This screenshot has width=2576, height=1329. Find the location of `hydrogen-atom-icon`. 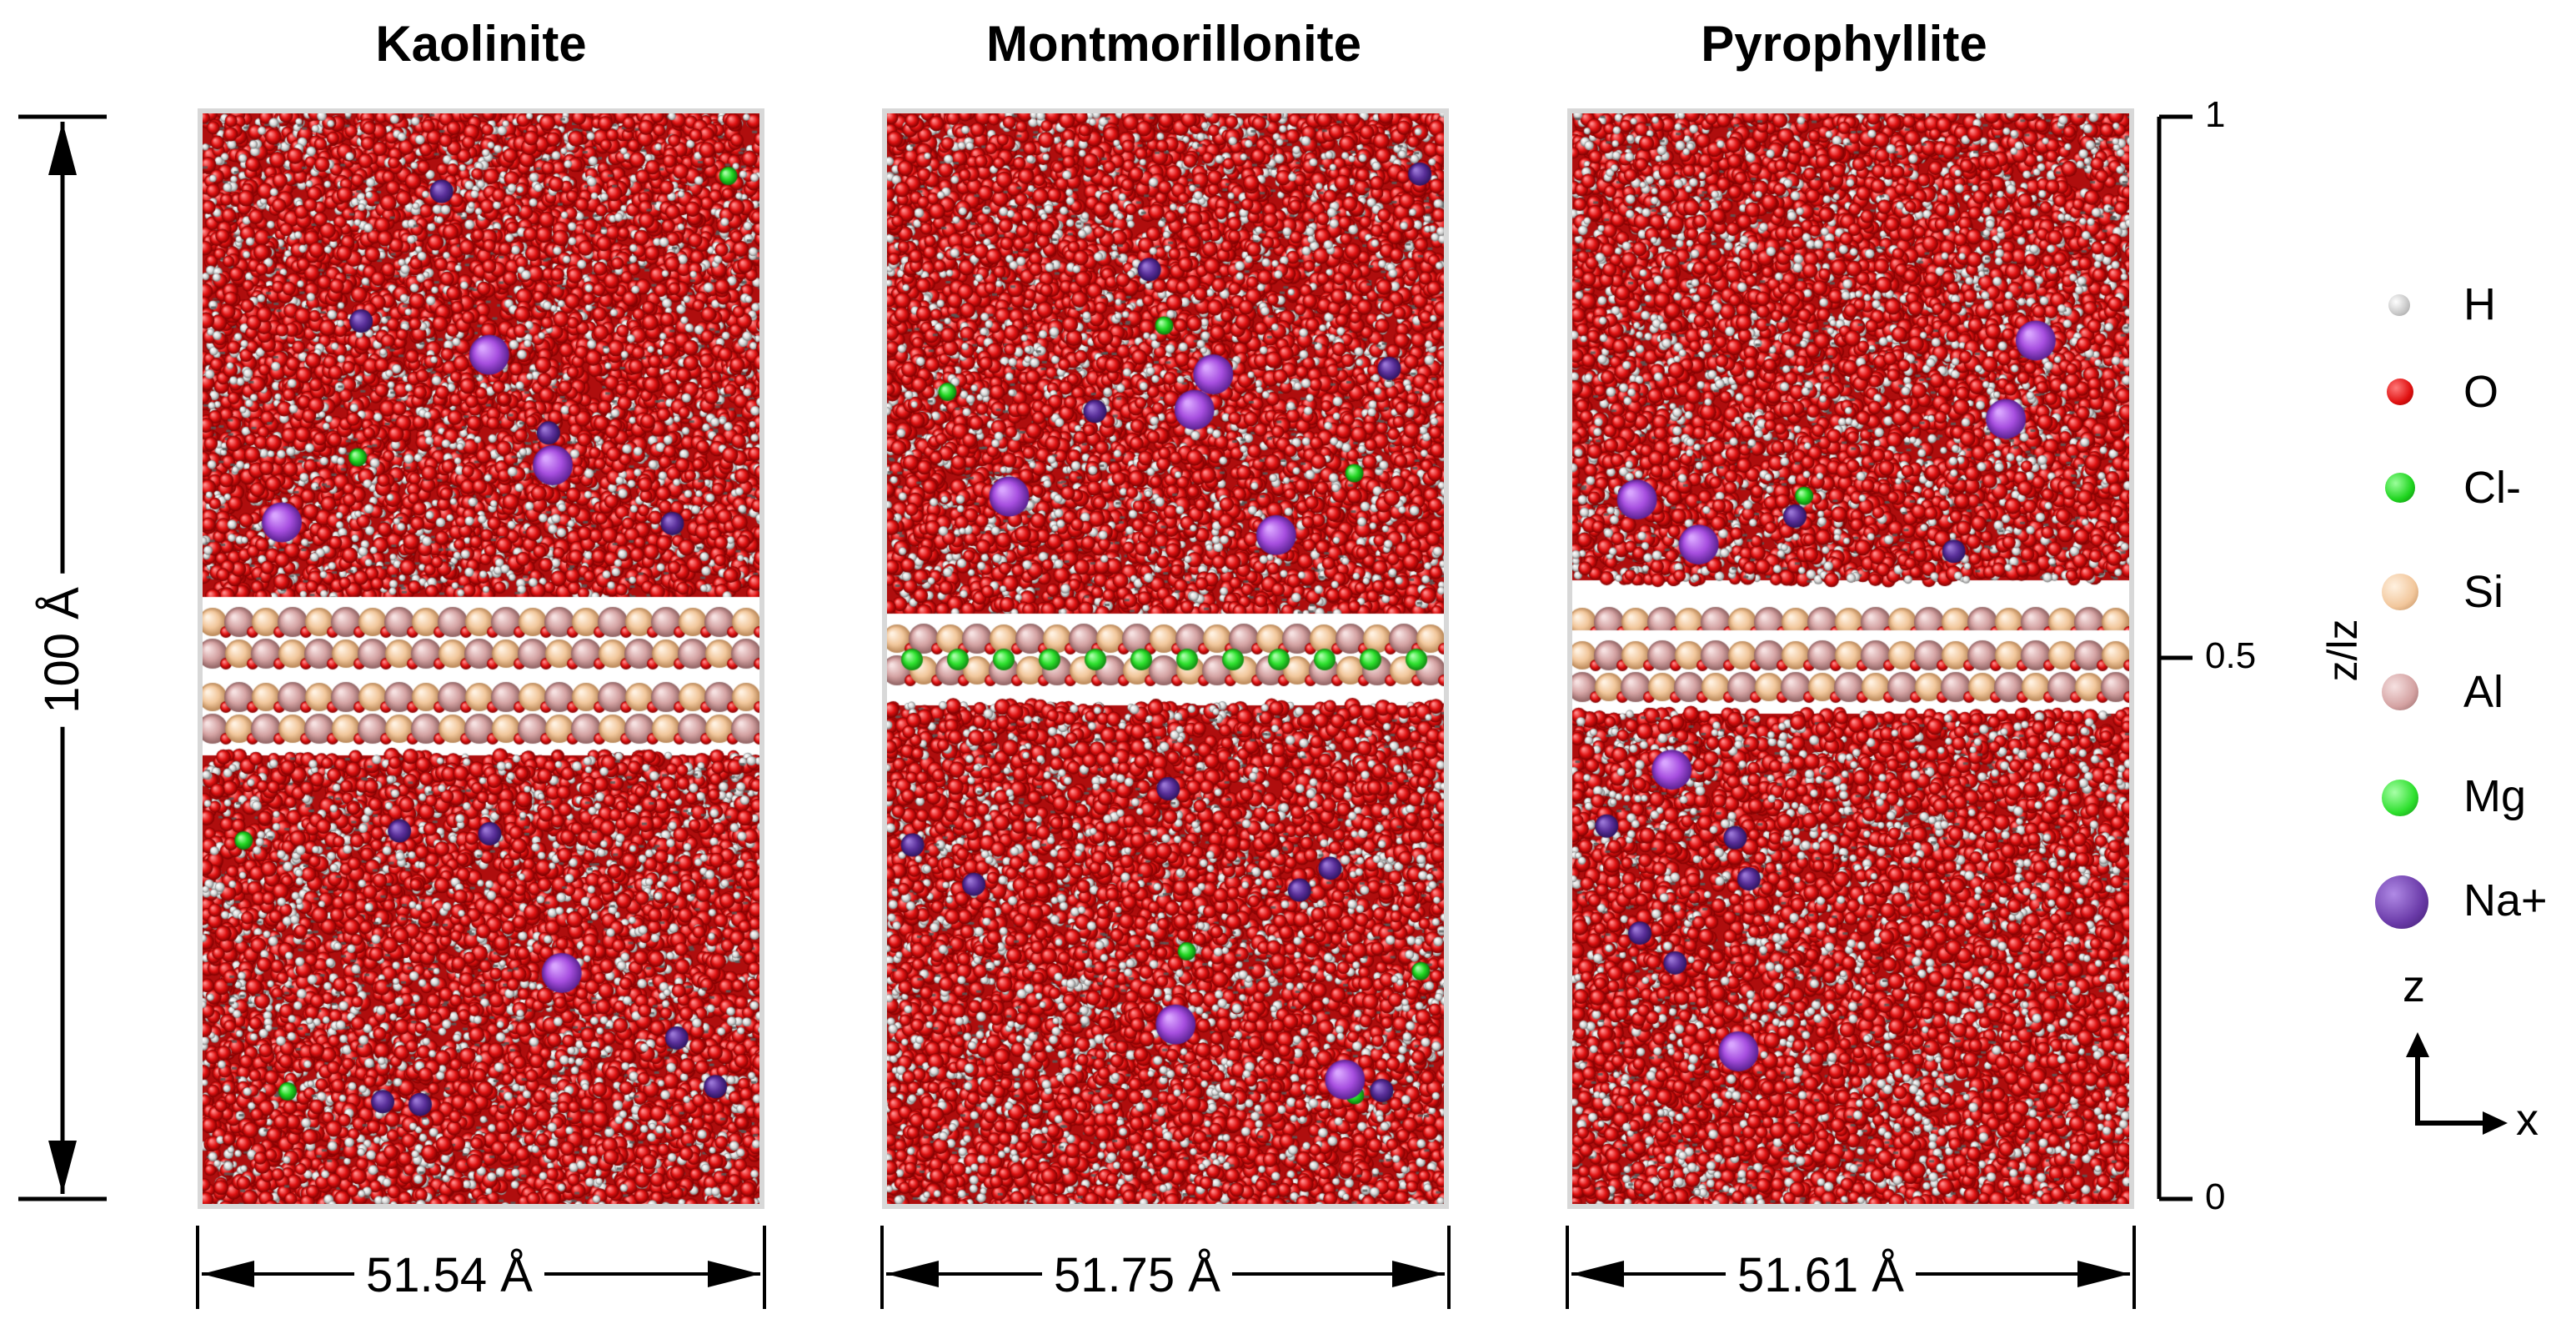

hydrogen-atom-icon is located at coordinates (2399, 305).